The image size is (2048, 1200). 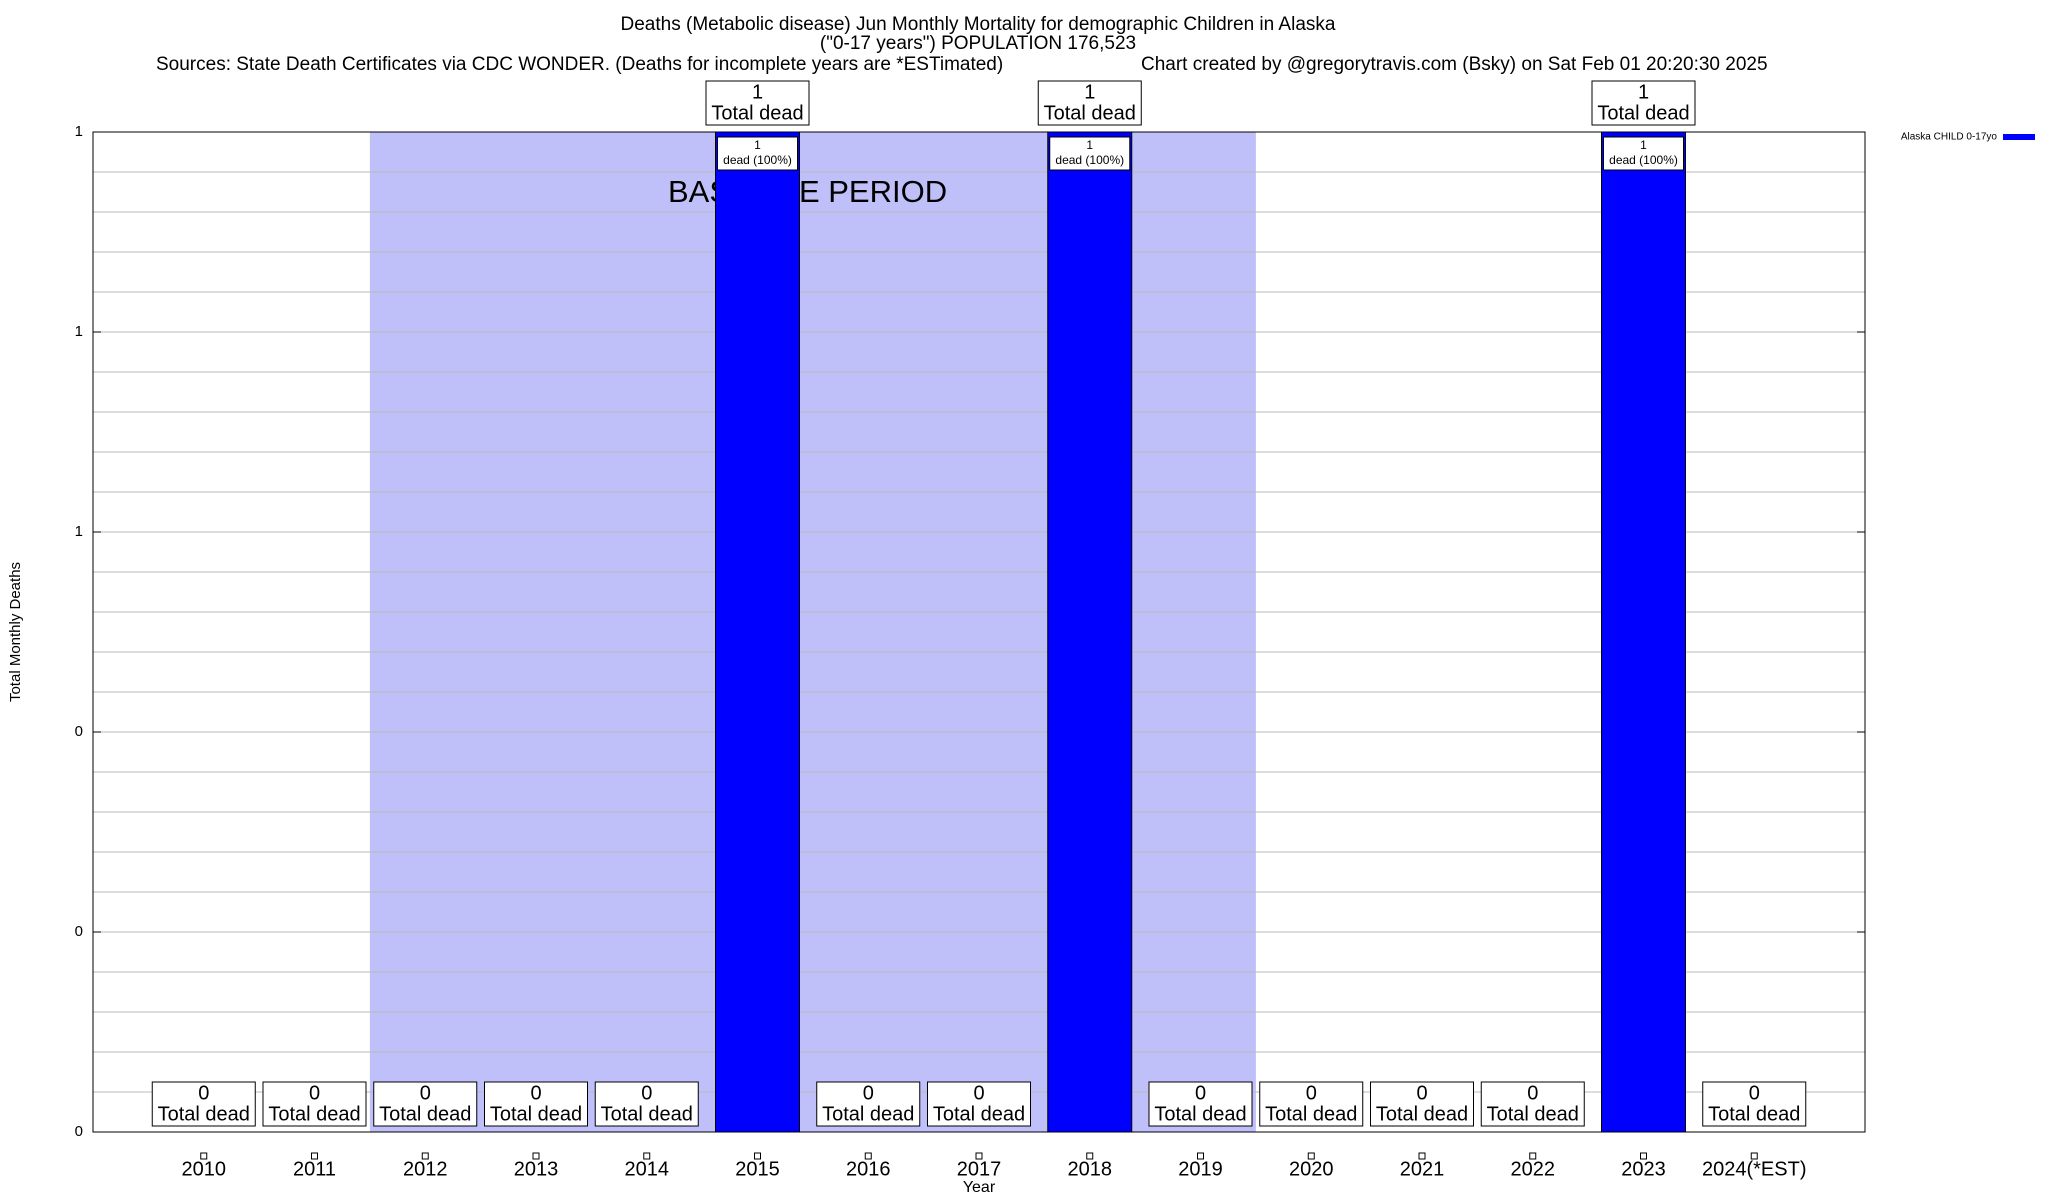 I want to click on x-tick-label: 2010, so click(x=204, y=1169).